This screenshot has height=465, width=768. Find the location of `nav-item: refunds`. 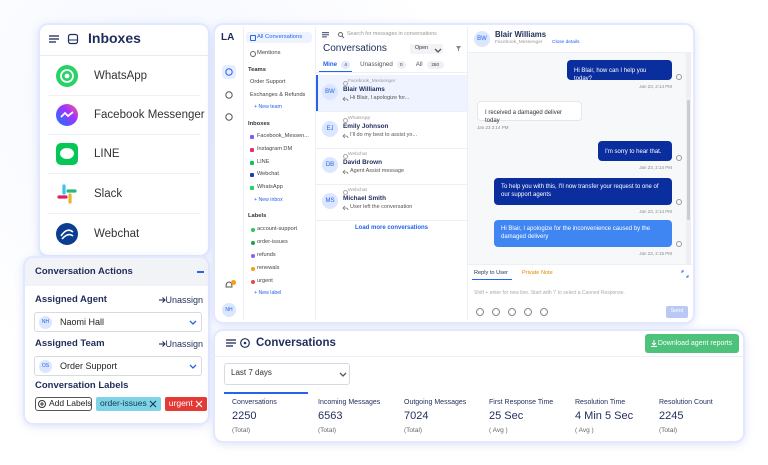

nav-item: refunds is located at coordinates (266, 255).